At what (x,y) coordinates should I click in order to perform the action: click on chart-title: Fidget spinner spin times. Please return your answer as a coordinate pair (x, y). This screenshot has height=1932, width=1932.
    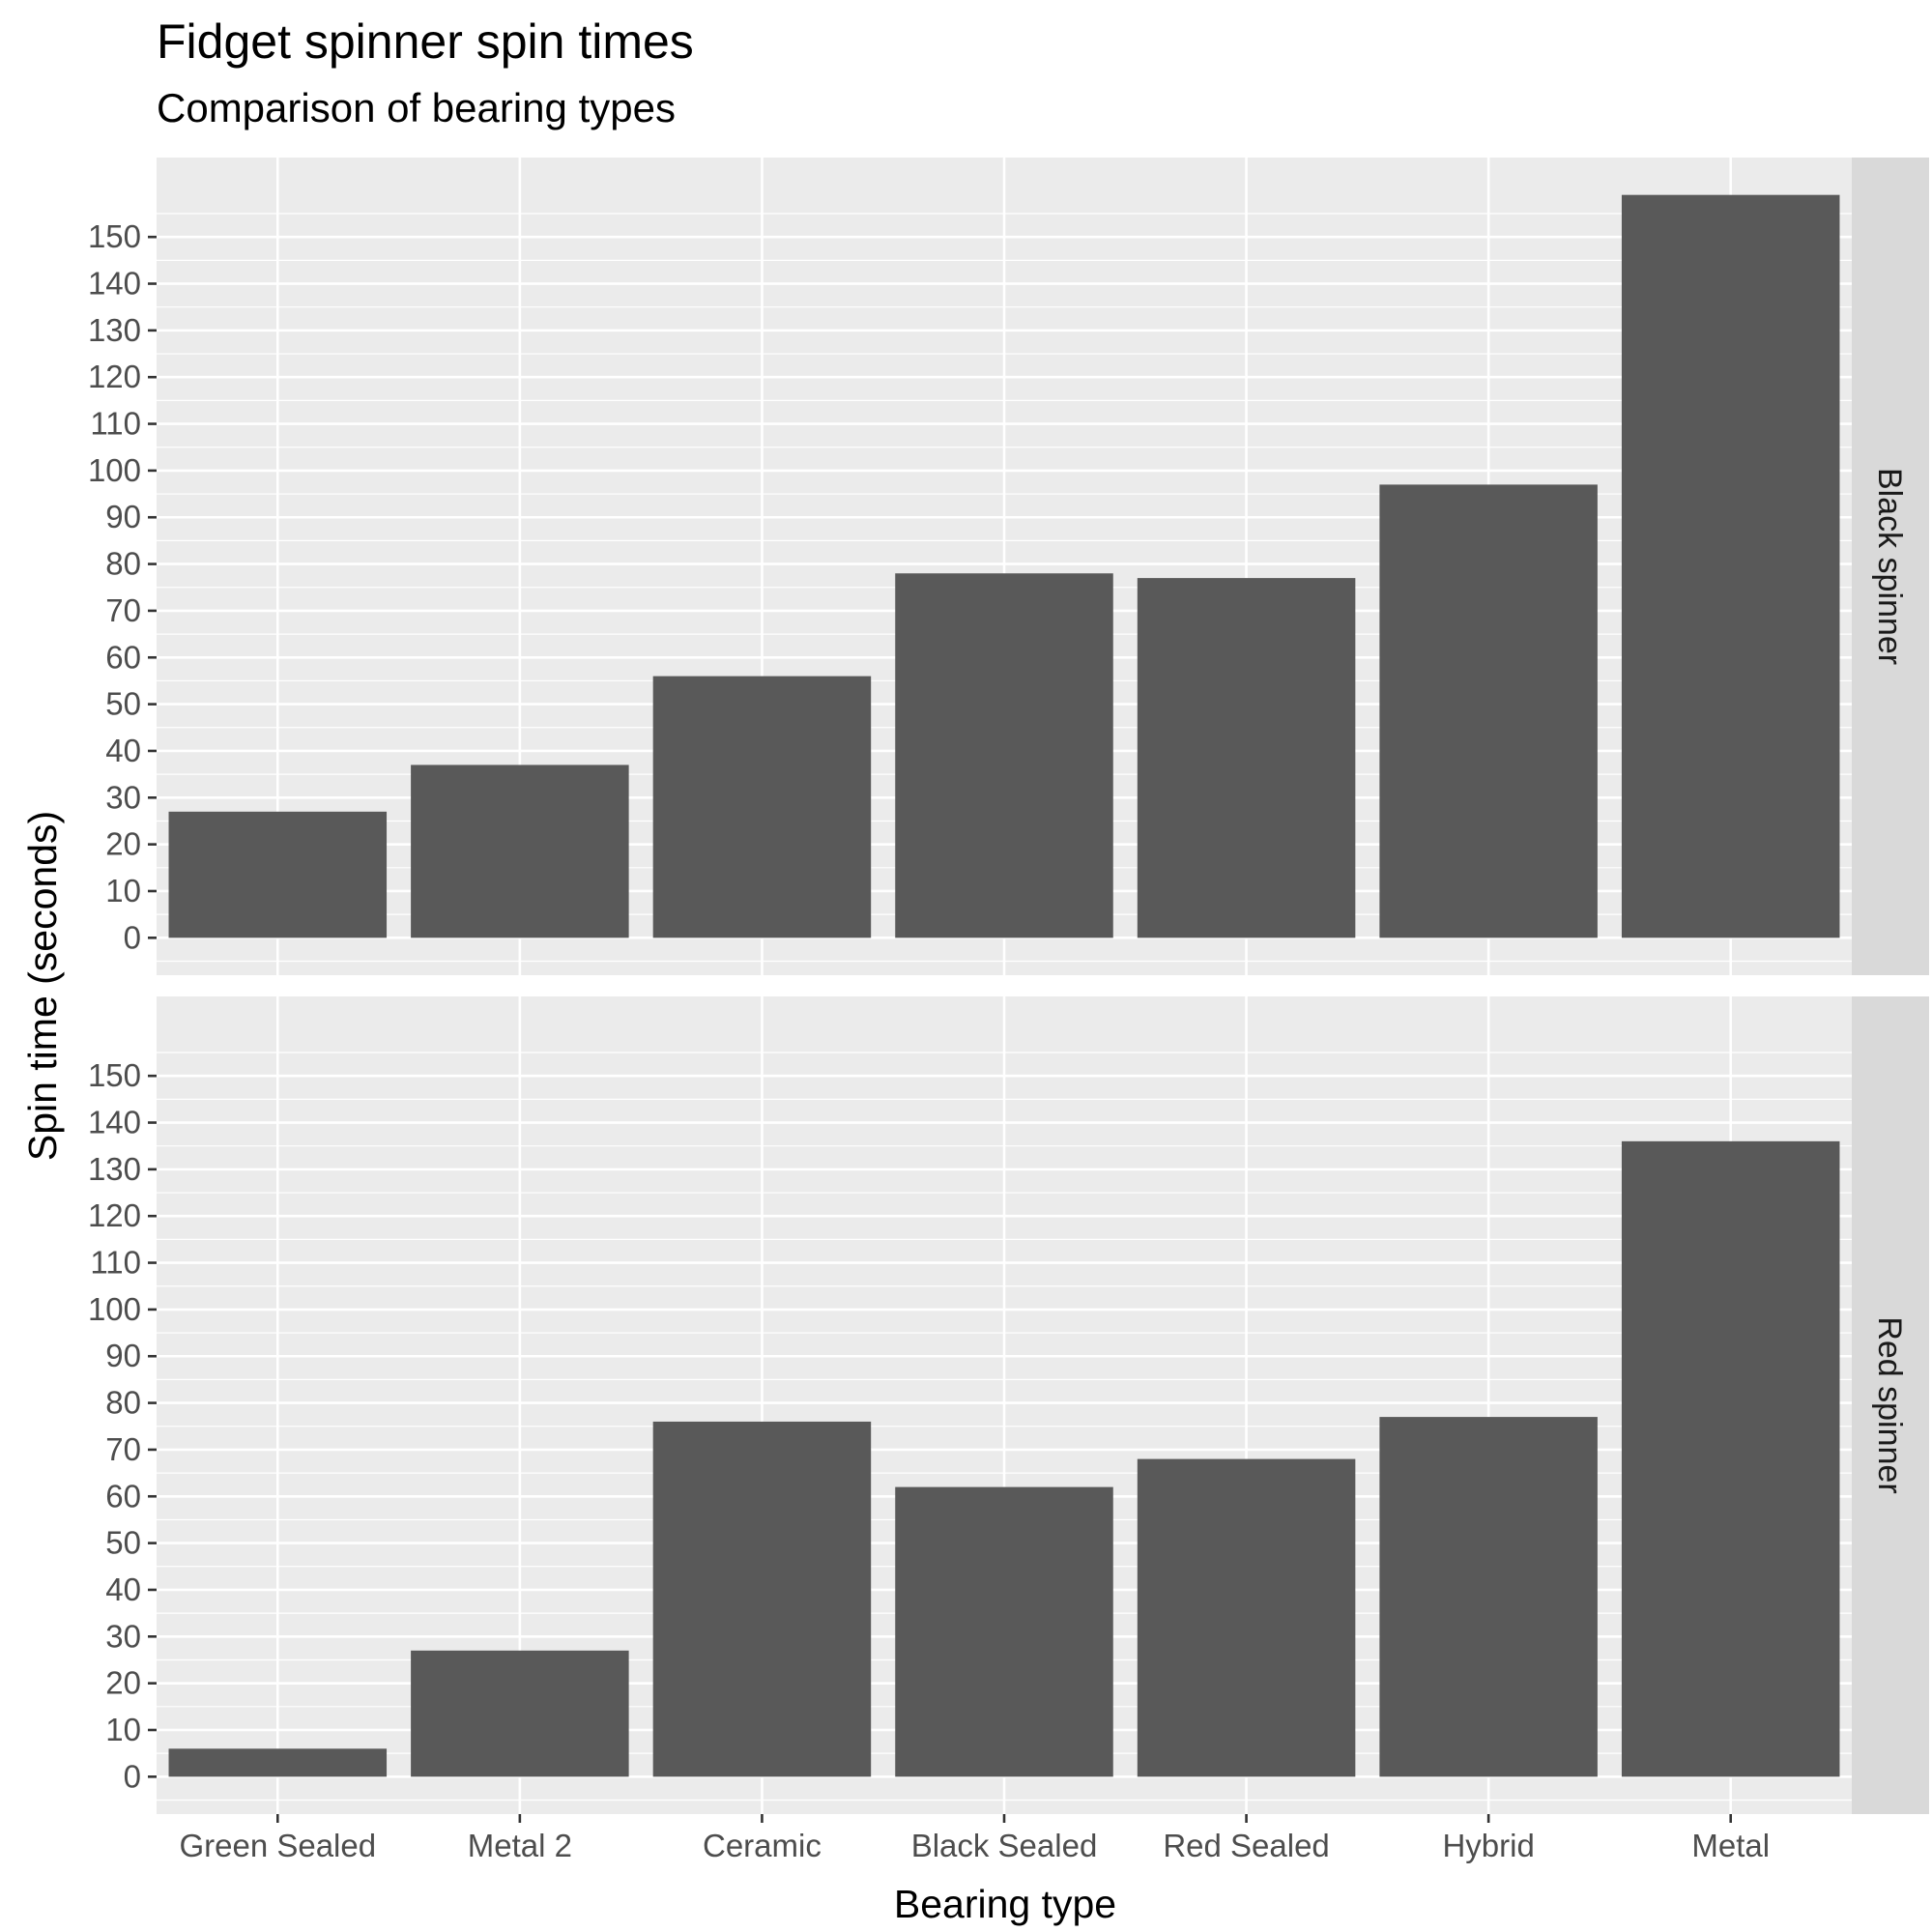
    Looking at the image, I should click on (425, 41).